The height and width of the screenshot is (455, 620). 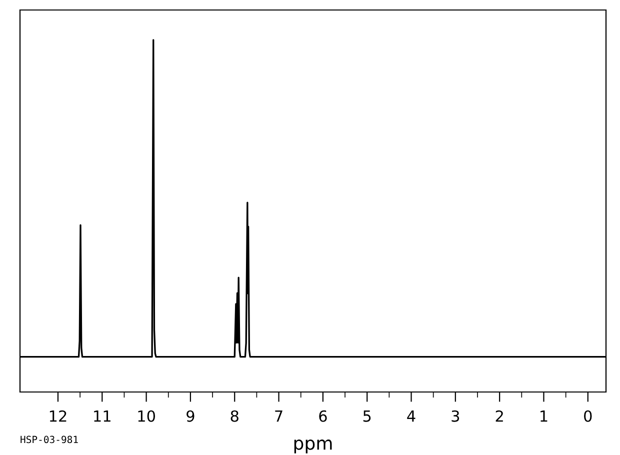 I want to click on x-tick-label: 7, so click(x=278, y=416).